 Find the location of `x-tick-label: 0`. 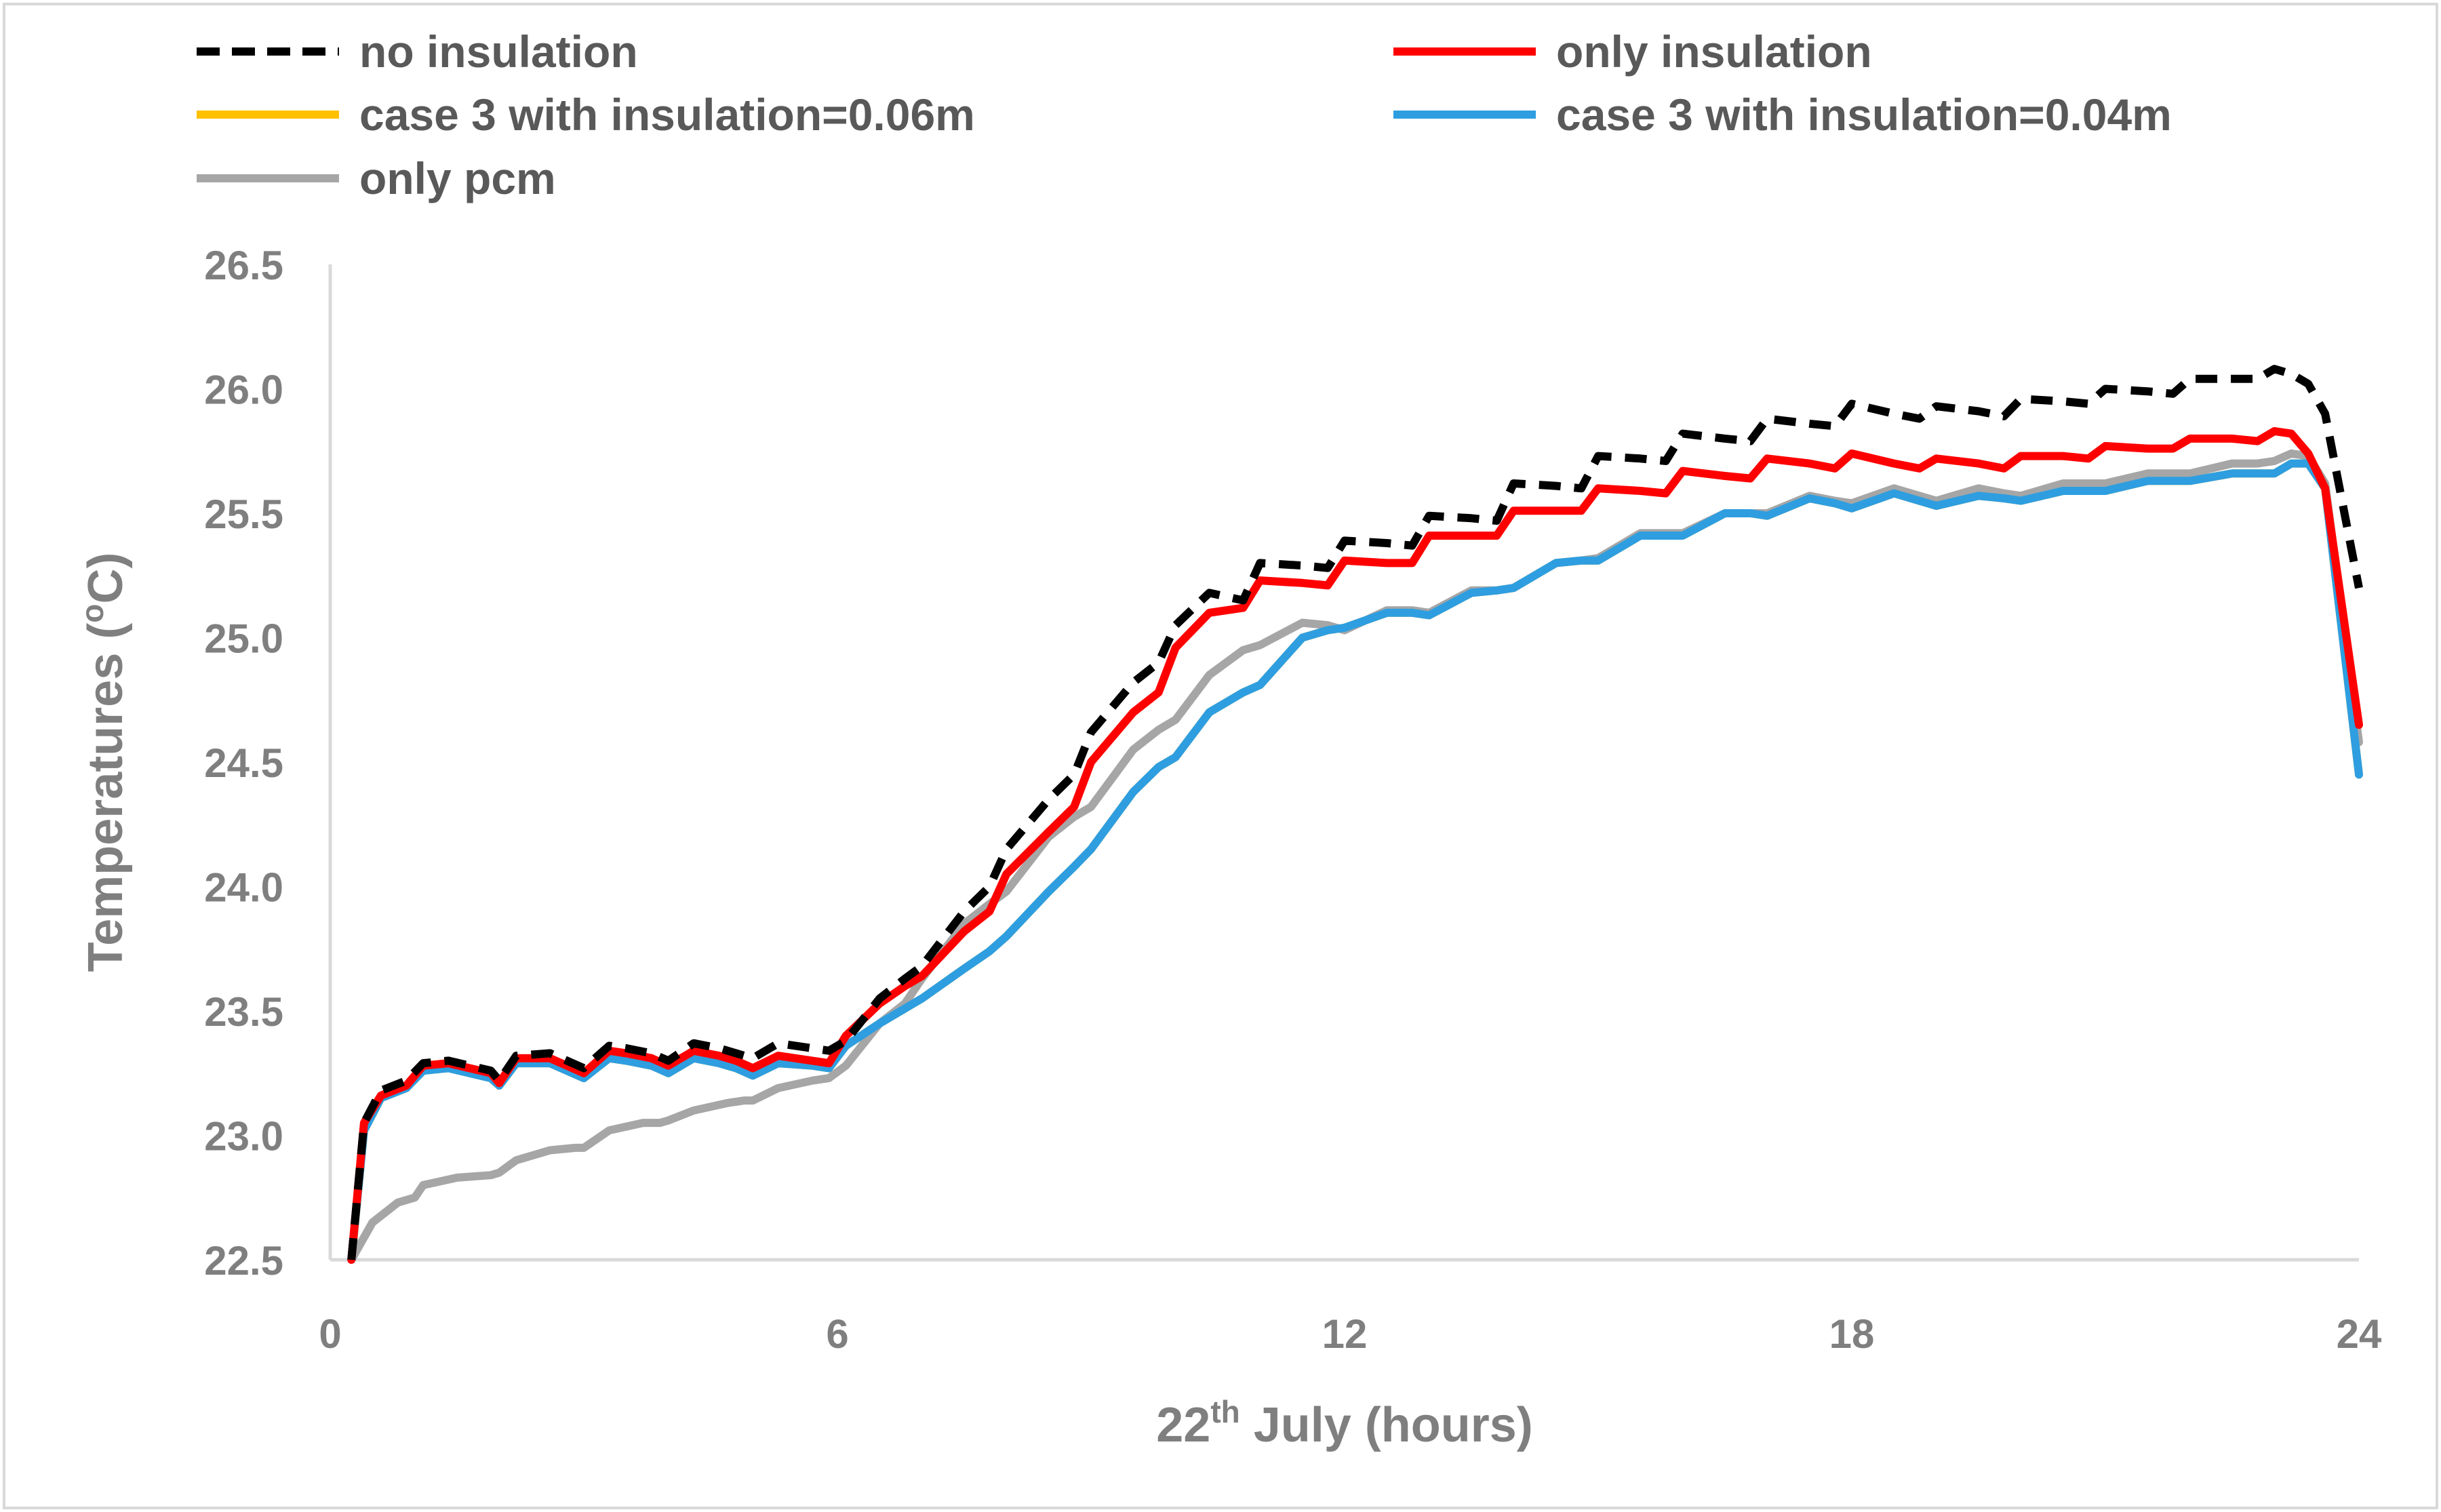

x-tick-label: 0 is located at coordinates (330, 1334).